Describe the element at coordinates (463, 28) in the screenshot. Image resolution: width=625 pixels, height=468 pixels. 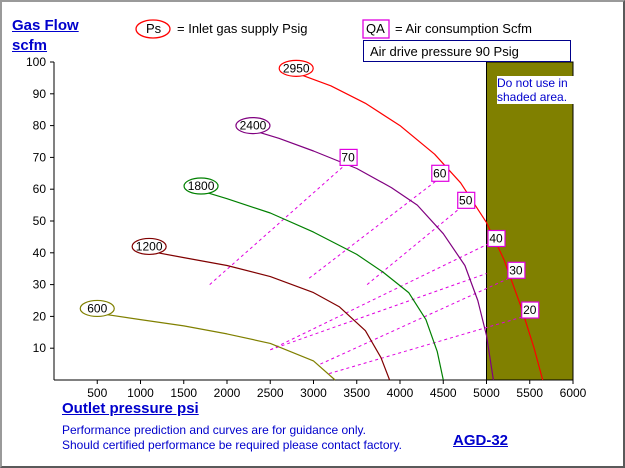
I see `legend-qa-text: = Air consumption Scfm` at that location.